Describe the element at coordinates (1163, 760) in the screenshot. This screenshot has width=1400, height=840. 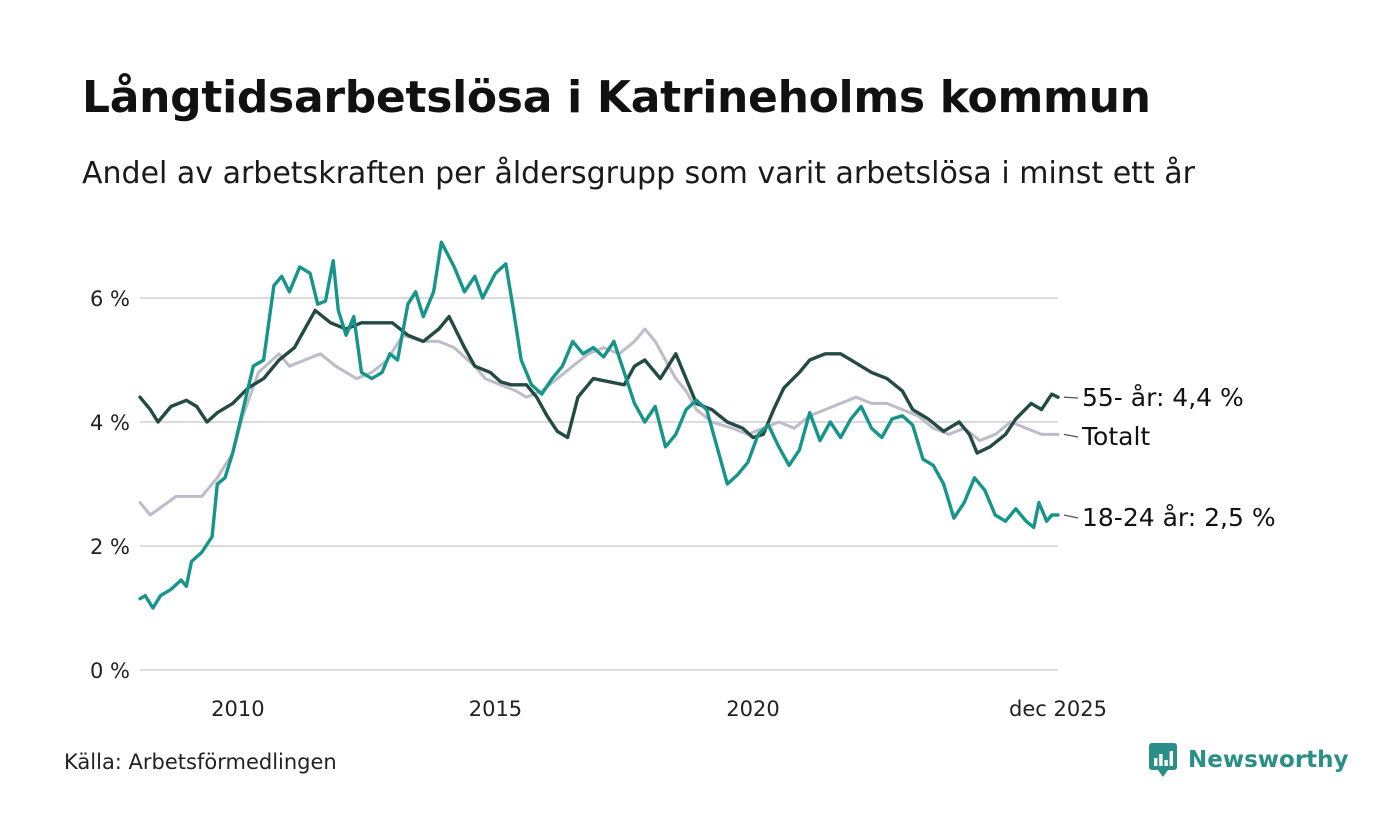
I see `newsworthy-icon` at that location.